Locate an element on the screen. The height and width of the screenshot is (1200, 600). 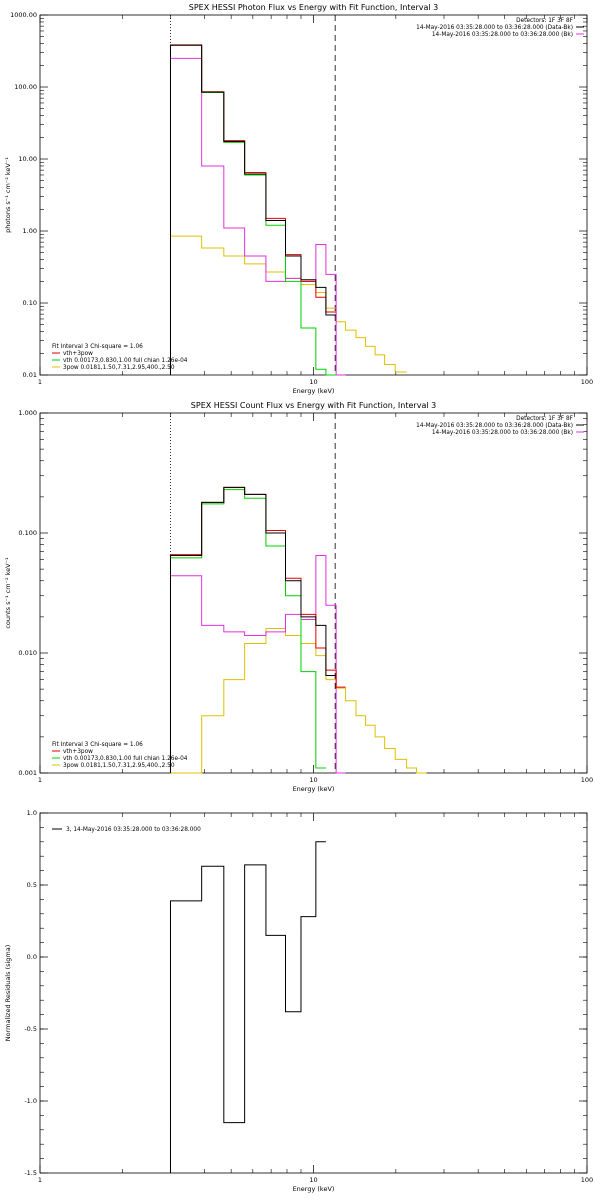
y-tick-label: 0.001 is located at coordinates (27, 773).